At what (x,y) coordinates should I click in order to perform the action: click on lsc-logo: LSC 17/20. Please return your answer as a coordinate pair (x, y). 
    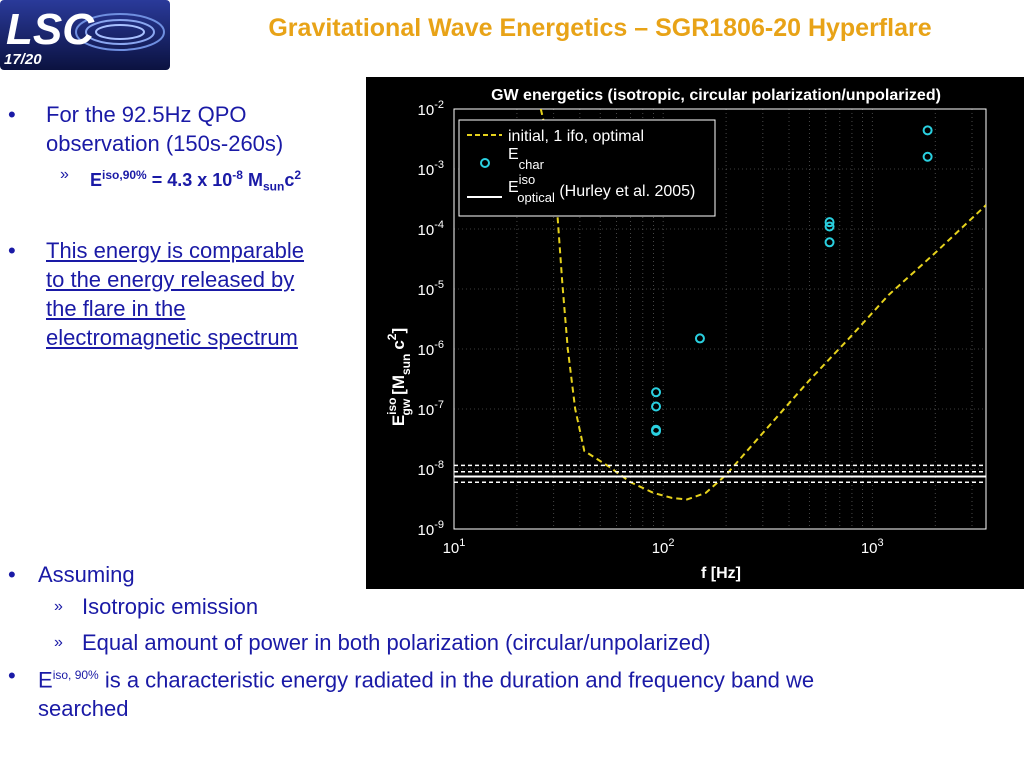
    Looking at the image, I should click on (85, 35).